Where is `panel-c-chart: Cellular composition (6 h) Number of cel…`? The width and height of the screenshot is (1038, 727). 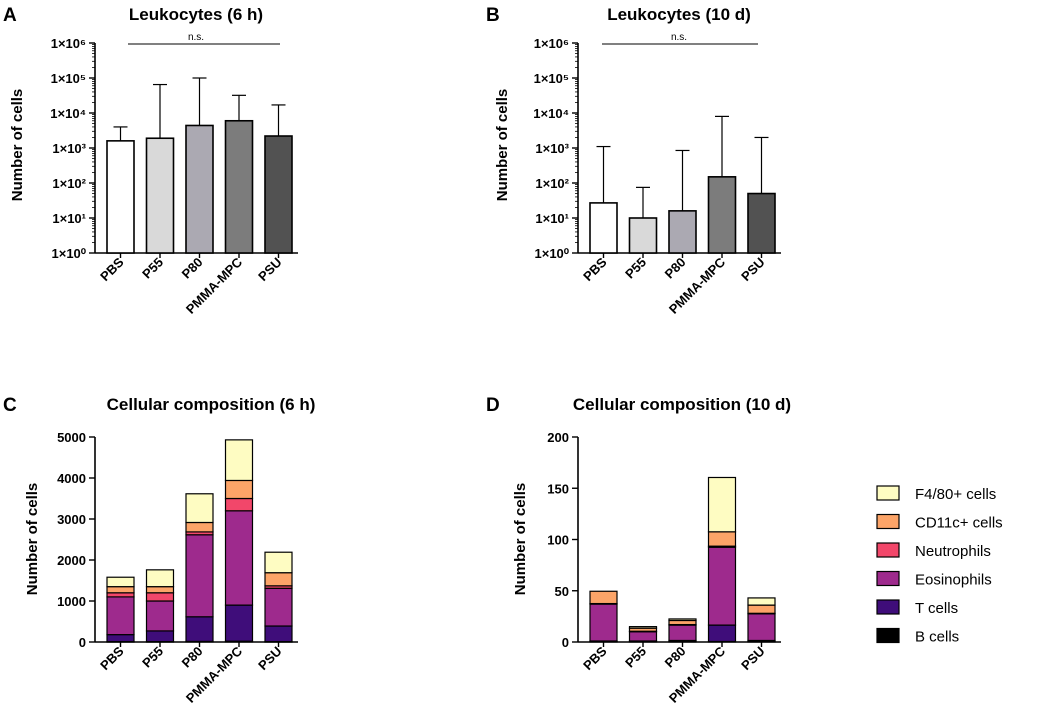 panel-c-chart: Cellular composition (6 h) Number of cel… is located at coordinates (169, 550).